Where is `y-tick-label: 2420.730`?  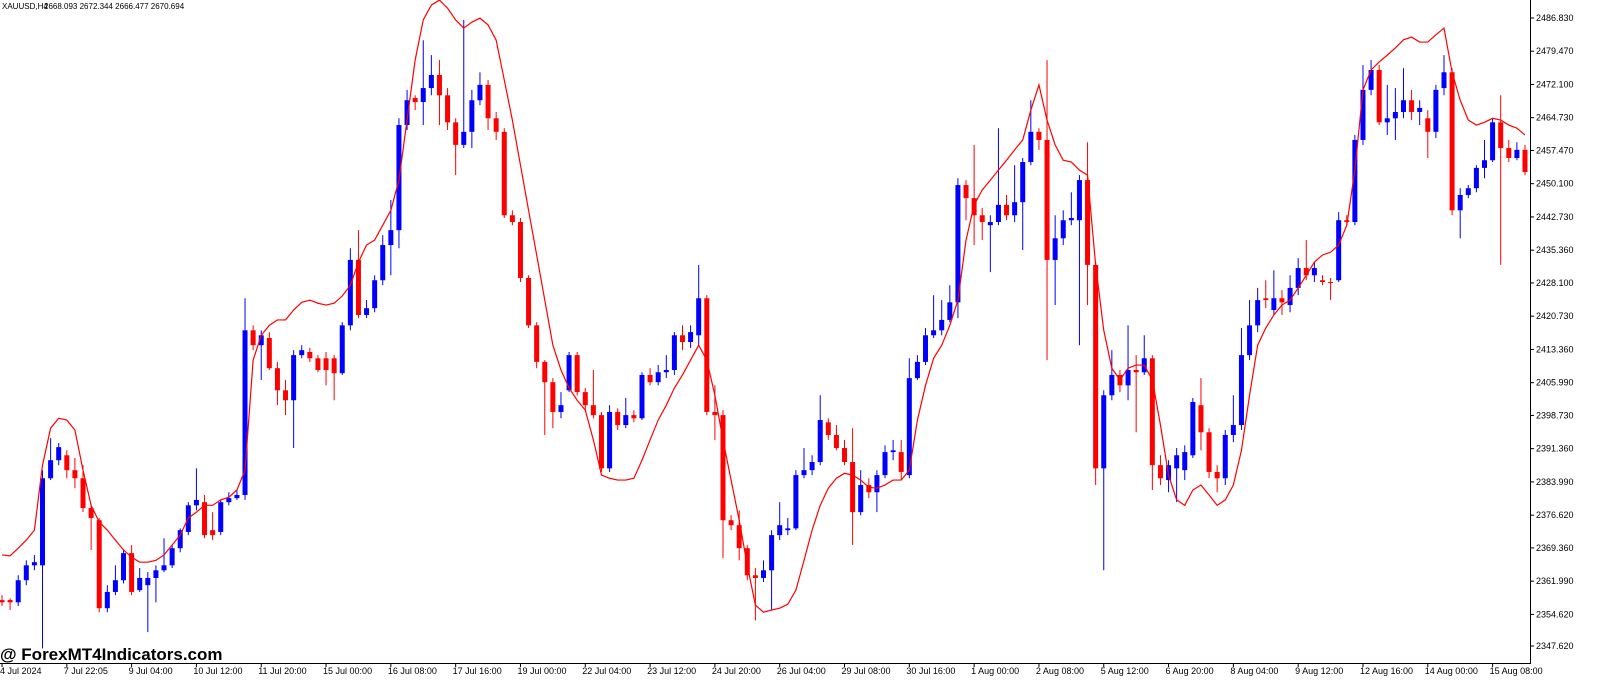 y-tick-label: 2420.730 is located at coordinates (1555, 316).